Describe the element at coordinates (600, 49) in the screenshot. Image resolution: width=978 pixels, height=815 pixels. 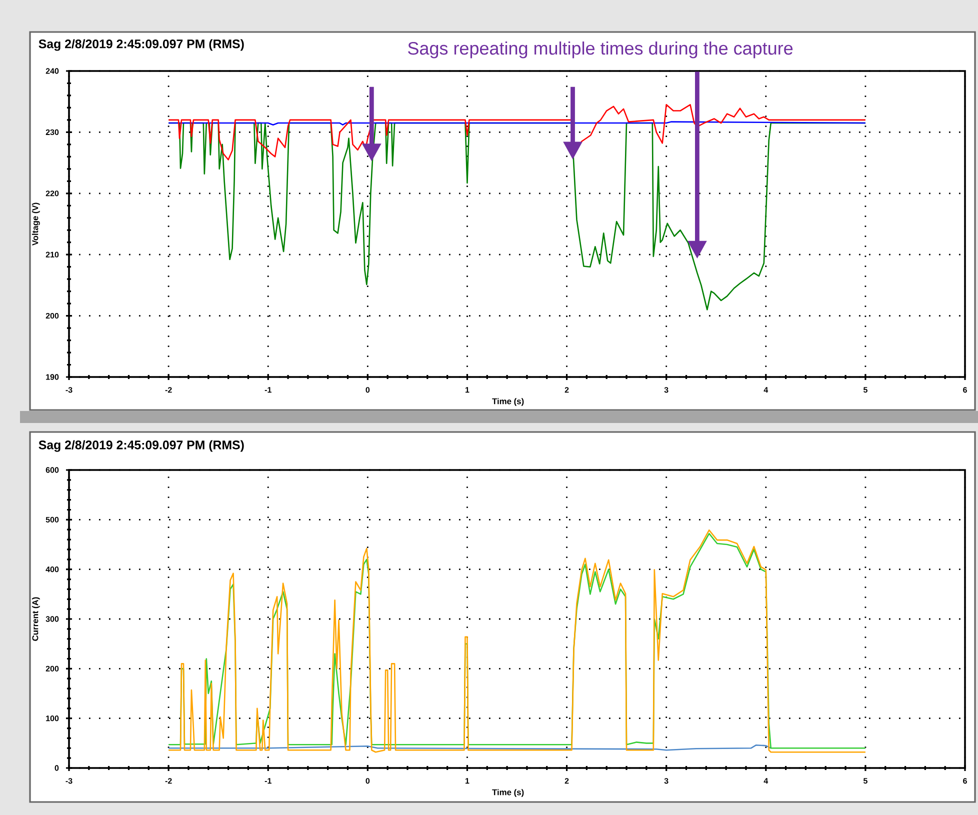
I see `text: Sags repeating multiple times during the capture` at that location.